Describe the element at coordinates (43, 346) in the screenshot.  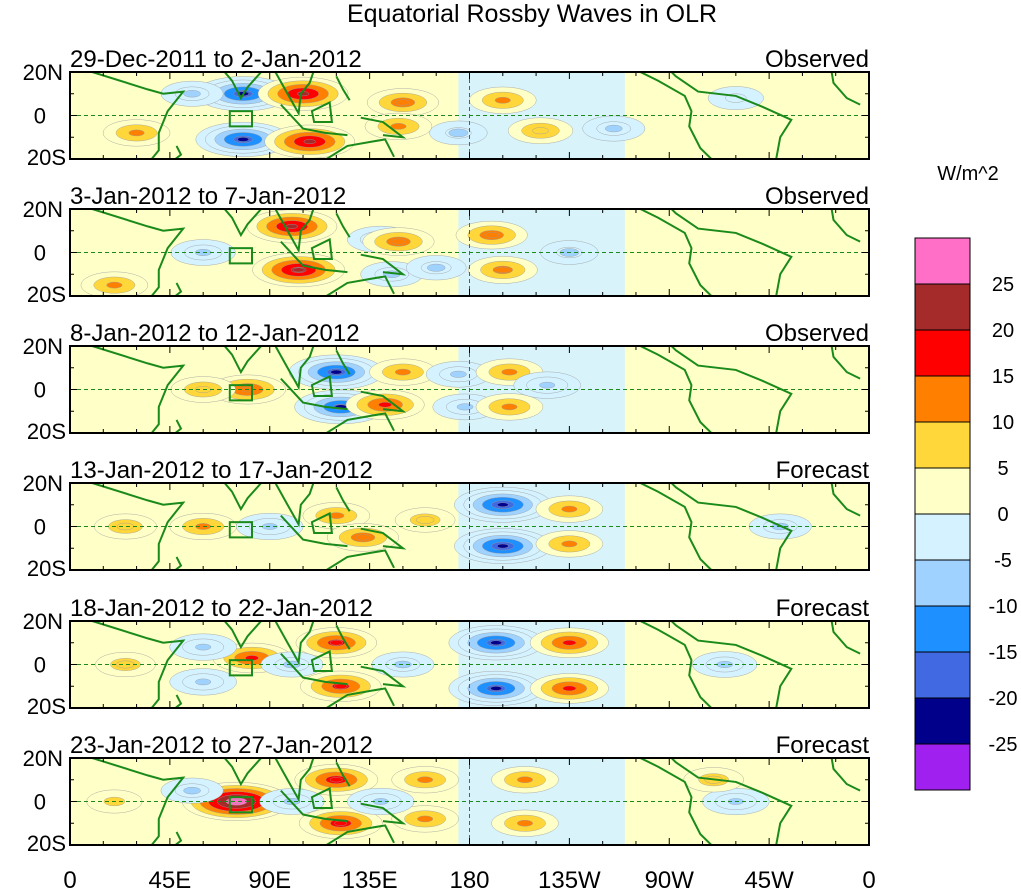
I see `y-tick-label: 20N` at that location.